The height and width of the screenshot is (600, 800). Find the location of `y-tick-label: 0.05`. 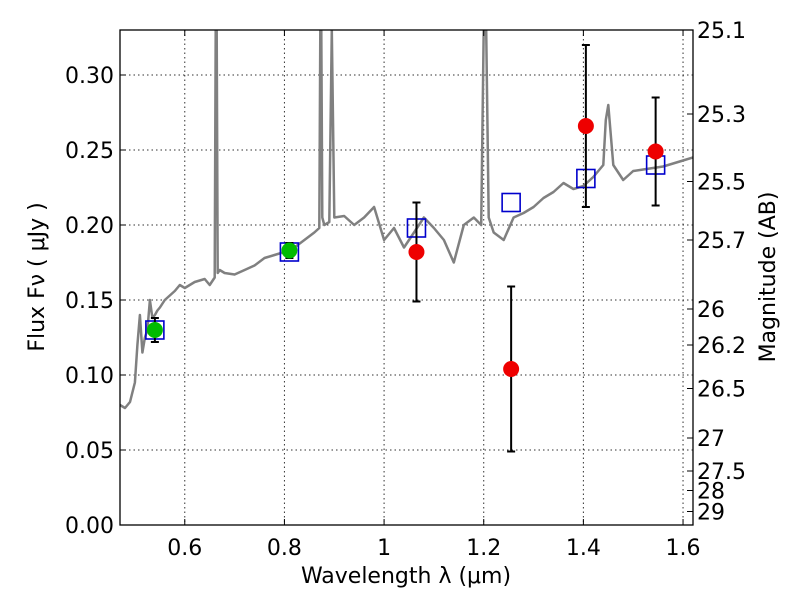

y-tick-label: 0.05 is located at coordinates (89, 451).